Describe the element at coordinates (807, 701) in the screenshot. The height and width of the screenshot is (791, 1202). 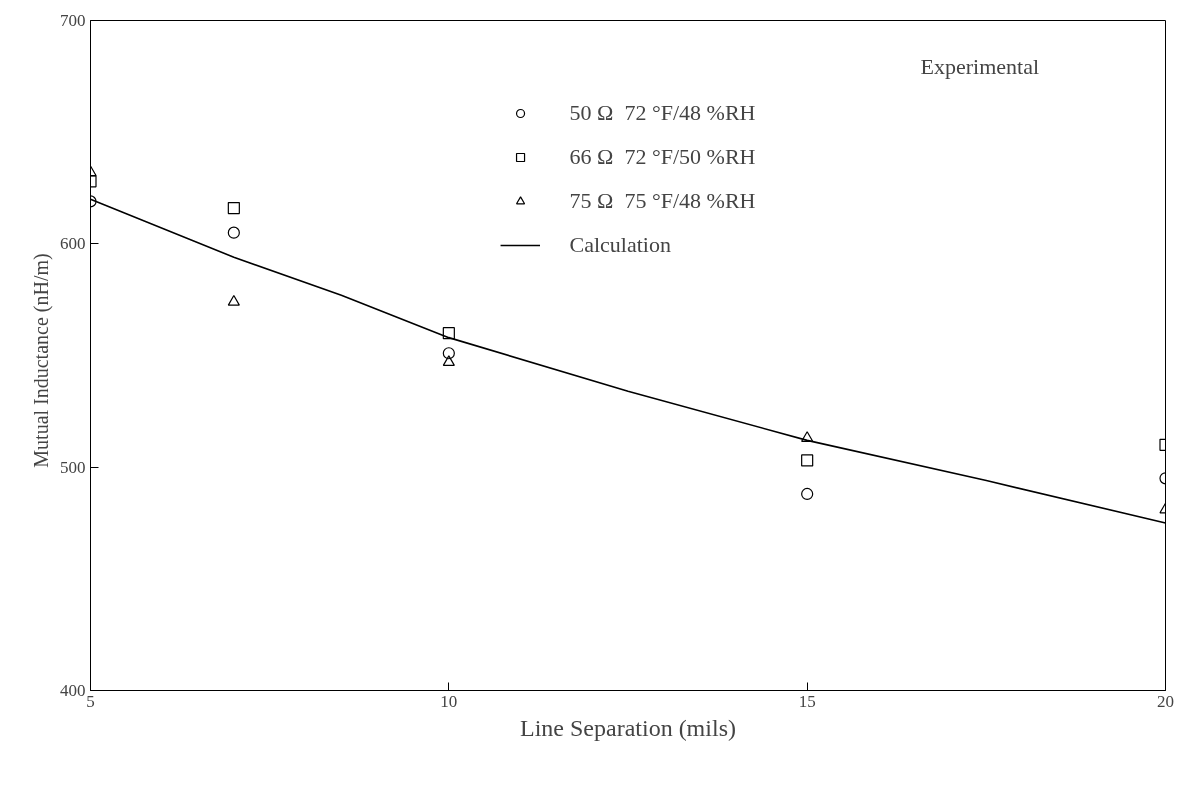
I see `x-tick-label: 15` at that location.